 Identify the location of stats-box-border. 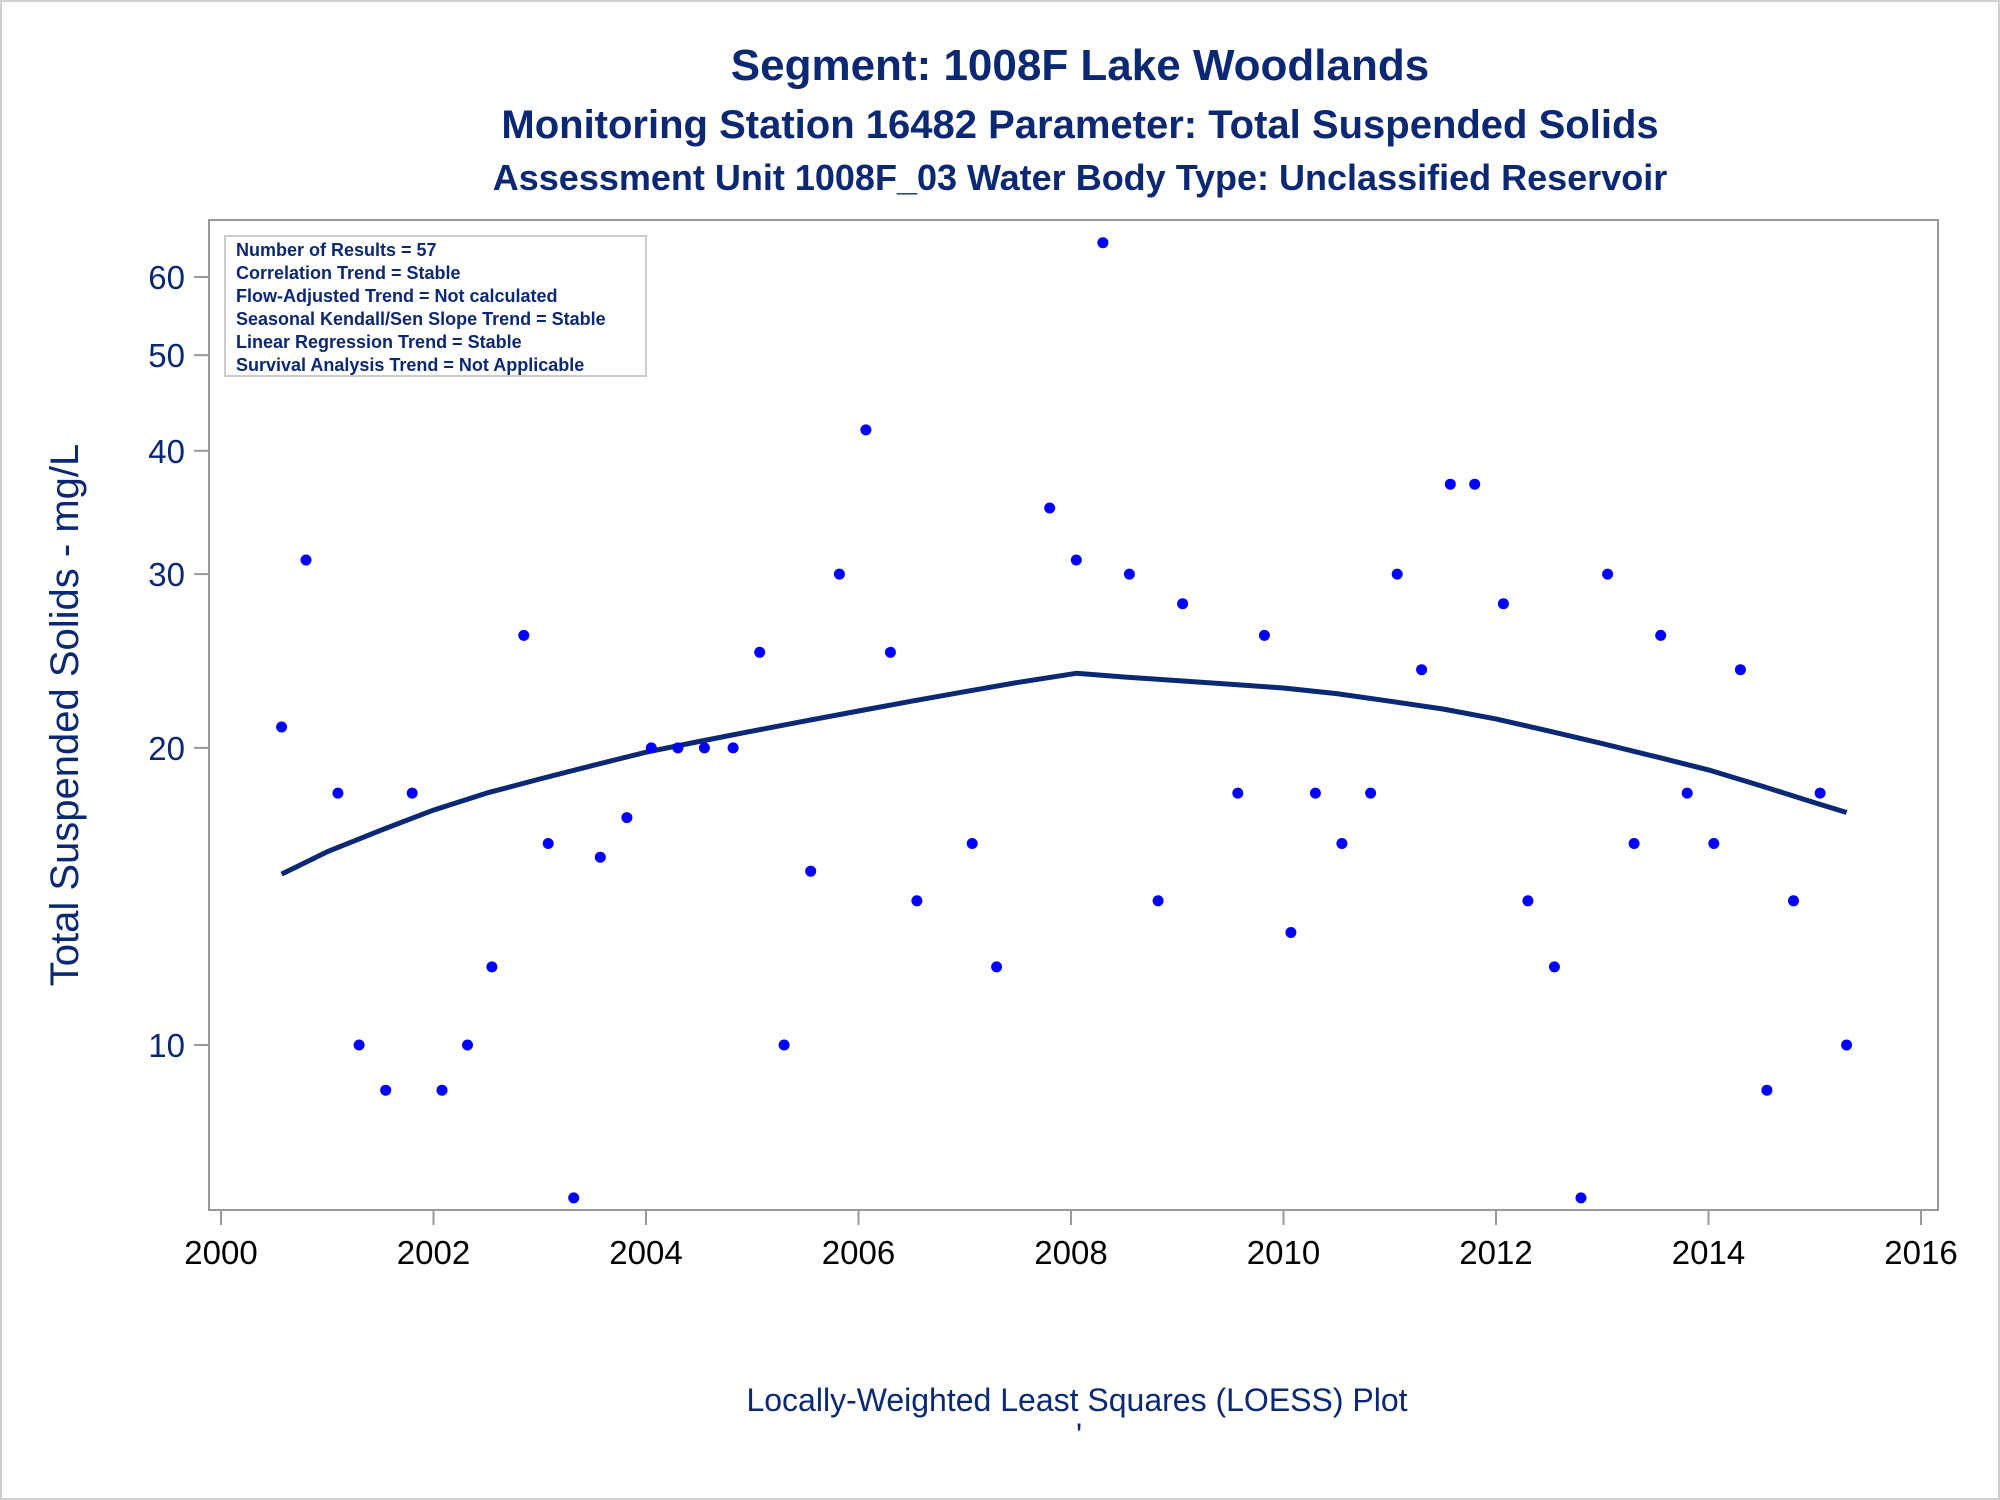
(435, 306).